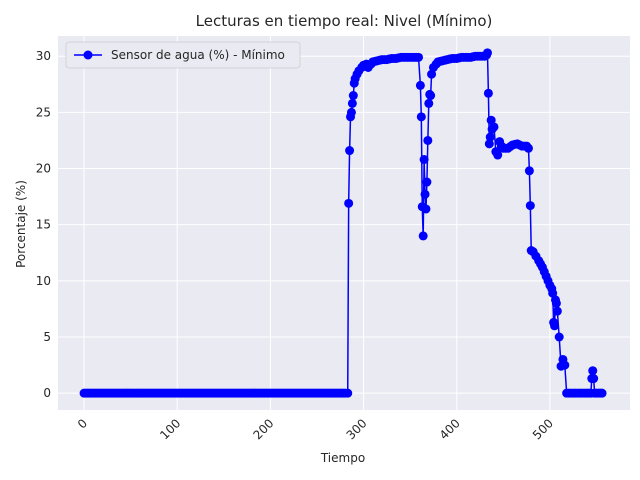 Image resolution: width=640 pixels, height=480 pixels. I want to click on y-tick-label: 15, so click(43, 225).